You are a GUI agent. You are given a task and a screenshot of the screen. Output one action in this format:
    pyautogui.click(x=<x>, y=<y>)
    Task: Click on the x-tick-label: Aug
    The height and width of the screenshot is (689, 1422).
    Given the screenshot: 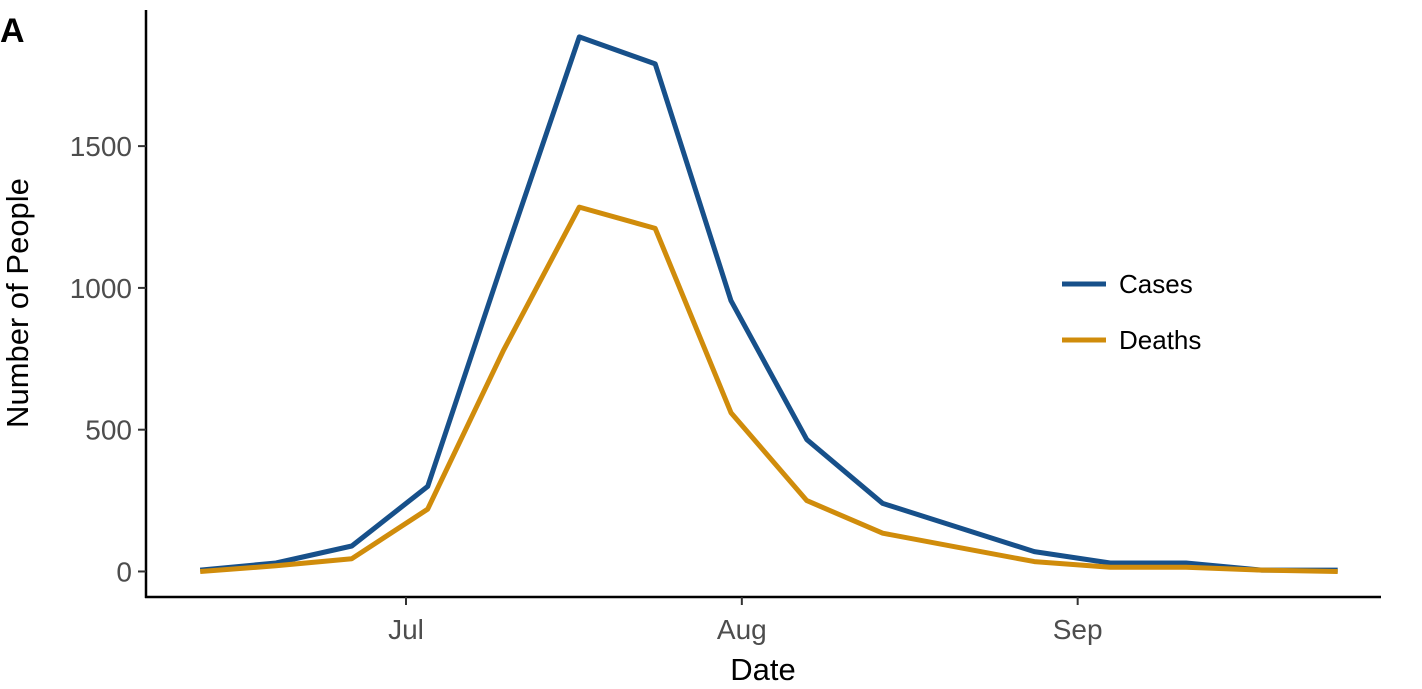 What is the action you would take?
    pyautogui.click(x=742, y=629)
    